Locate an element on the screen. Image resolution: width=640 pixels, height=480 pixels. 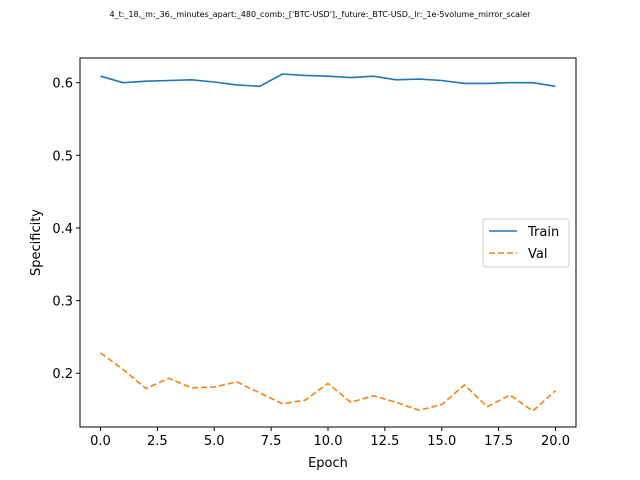
y-tick-label: 0.6 is located at coordinates (62, 84).